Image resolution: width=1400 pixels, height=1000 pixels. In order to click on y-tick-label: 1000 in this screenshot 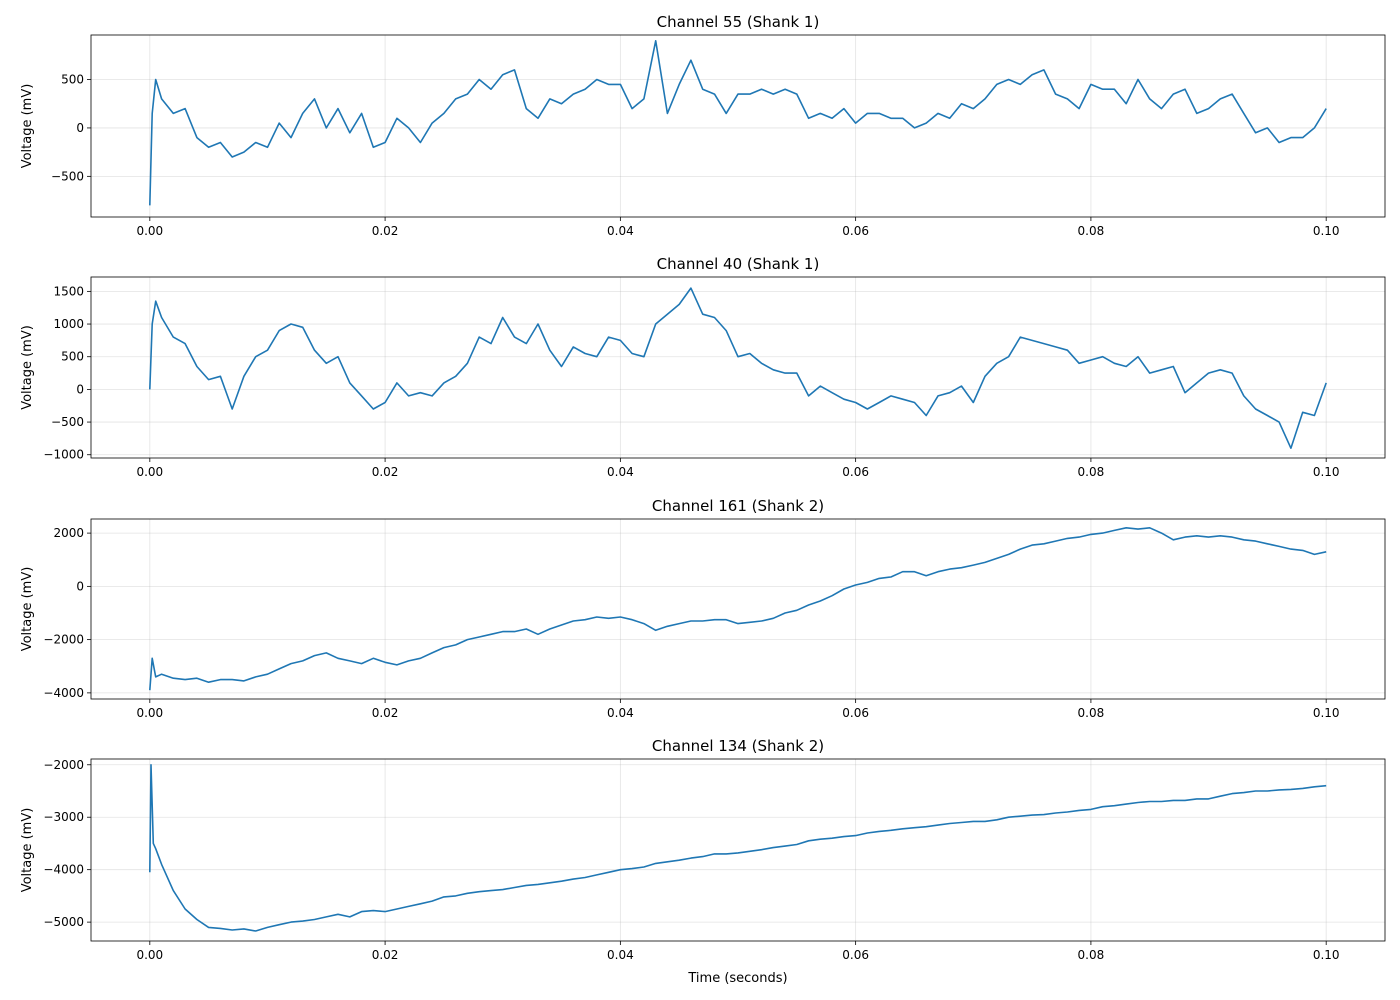, I will do `click(68, 324)`.